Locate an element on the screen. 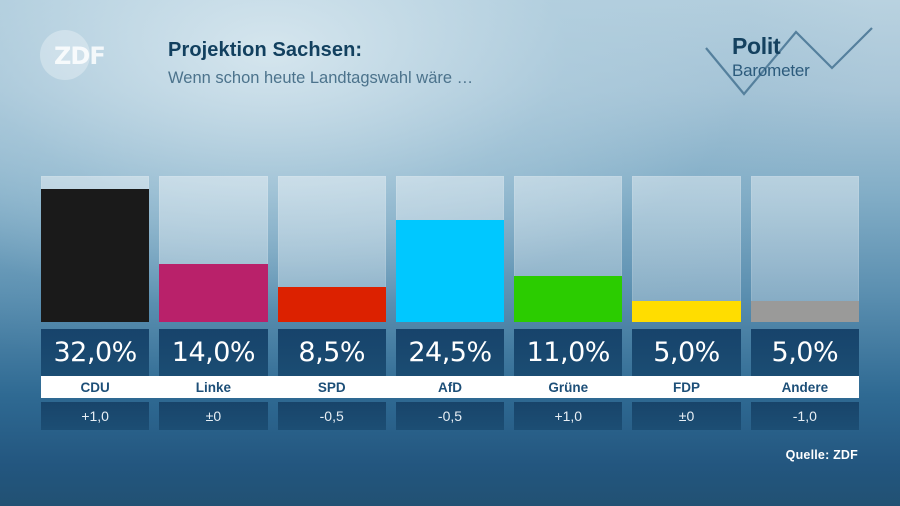 The width and height of the screenshot is (900, 506). party-name-gruene: Grüne is located at coordinates (568, 387).